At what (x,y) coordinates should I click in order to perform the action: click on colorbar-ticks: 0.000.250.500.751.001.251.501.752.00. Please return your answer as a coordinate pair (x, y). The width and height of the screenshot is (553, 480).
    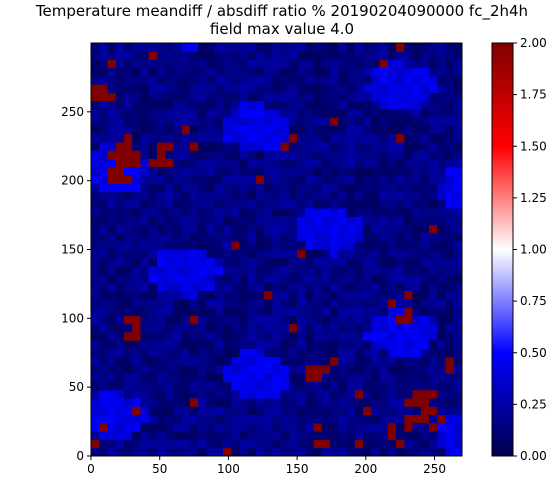
    Looking at the image, I should click on (530, 249).